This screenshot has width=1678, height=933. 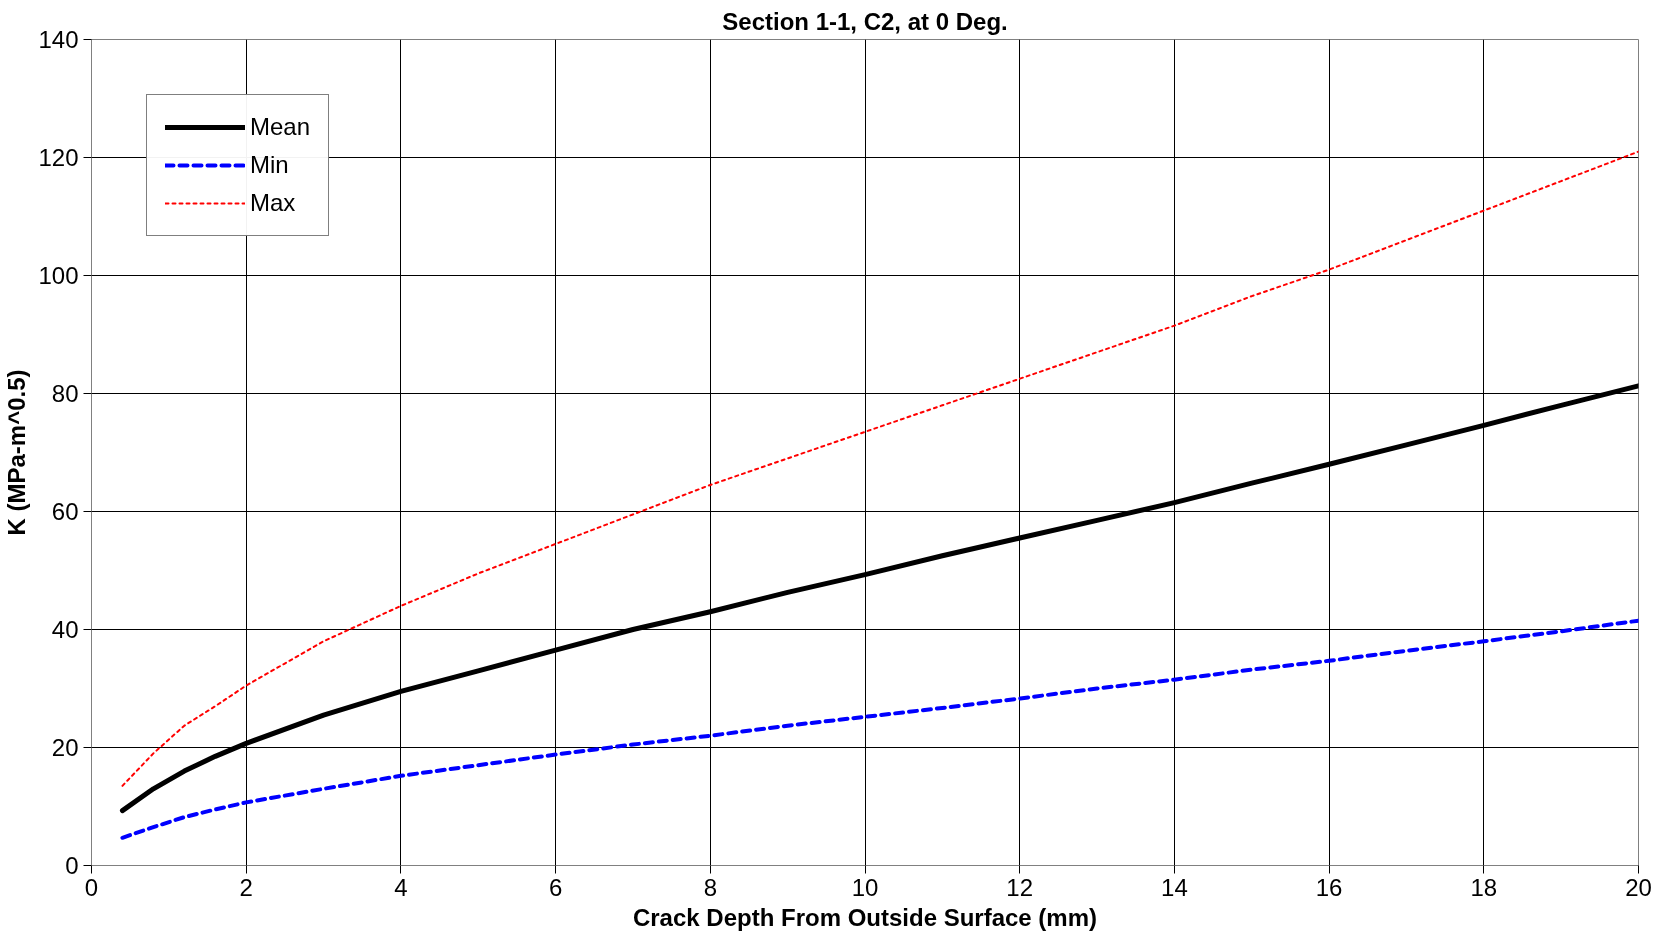 I want to click on x-tick-label: 10, so click(x=865, y=887).